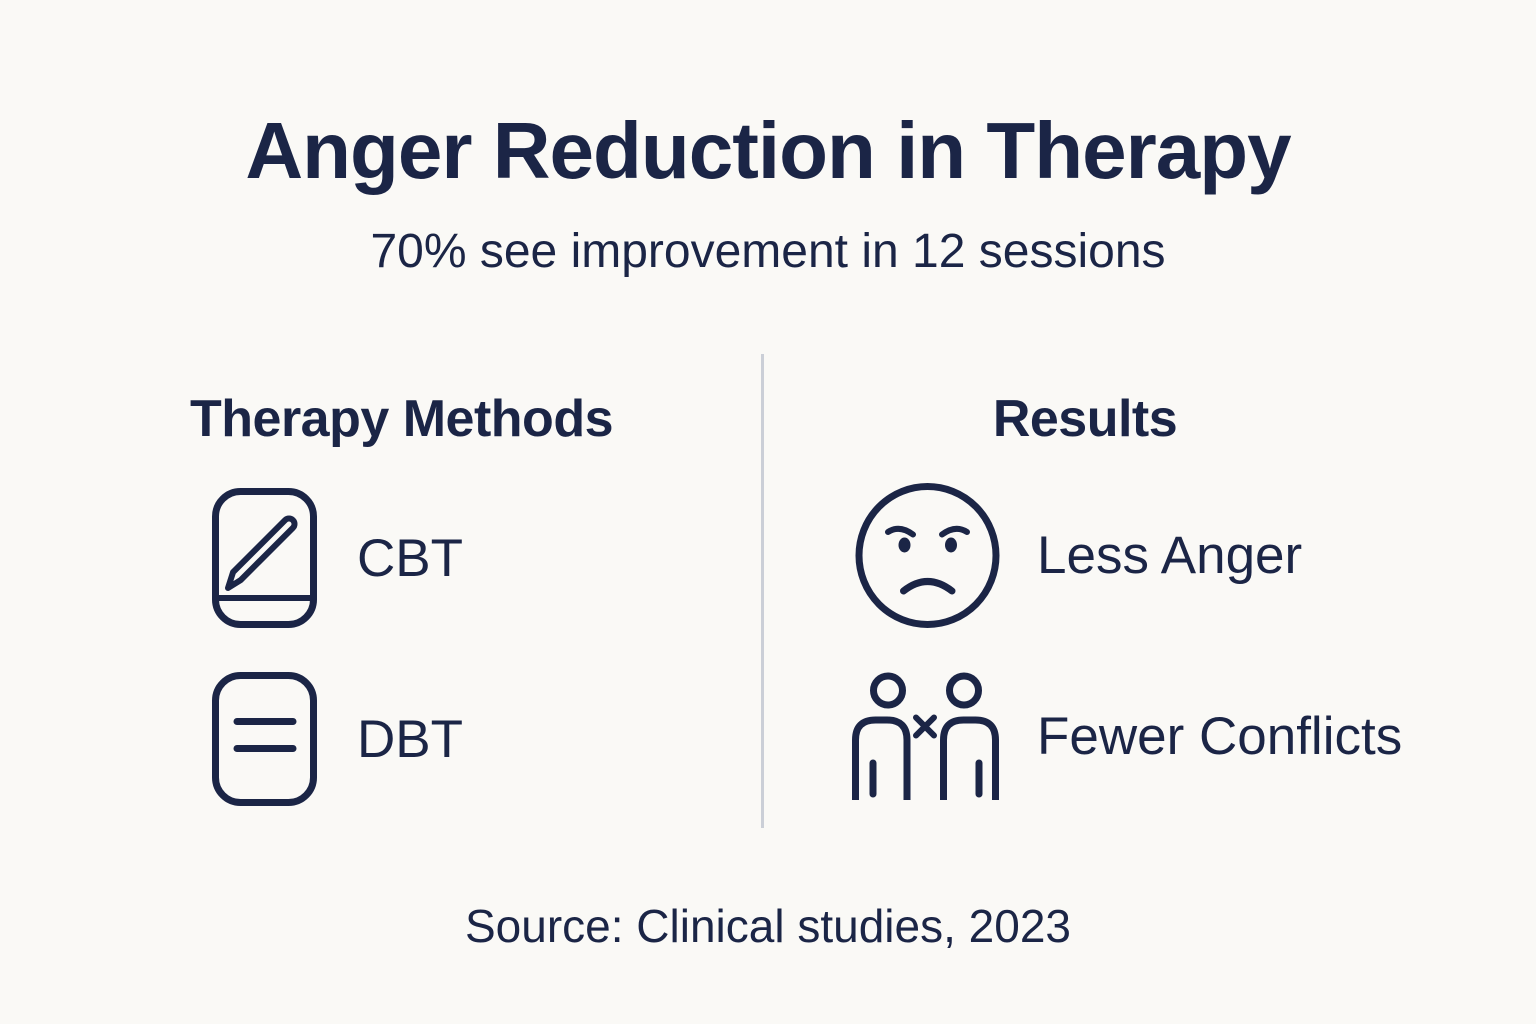 The image size is (1536, 1024). I want to click on result-label: Less Anger, so click(1170, 555).